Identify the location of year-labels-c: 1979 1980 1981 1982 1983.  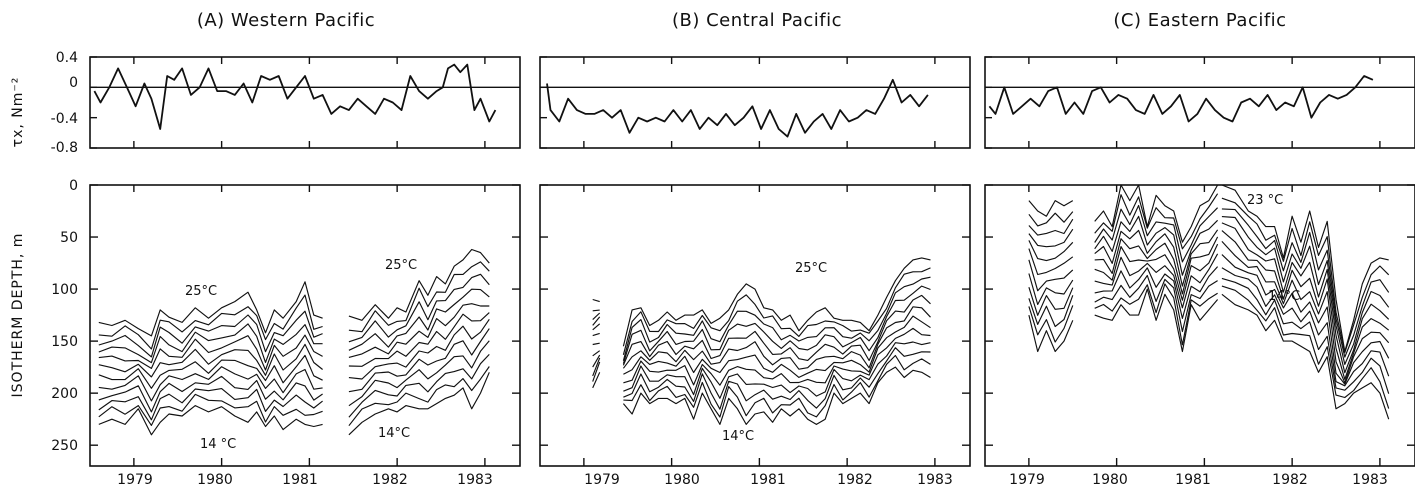
(1198, 480).